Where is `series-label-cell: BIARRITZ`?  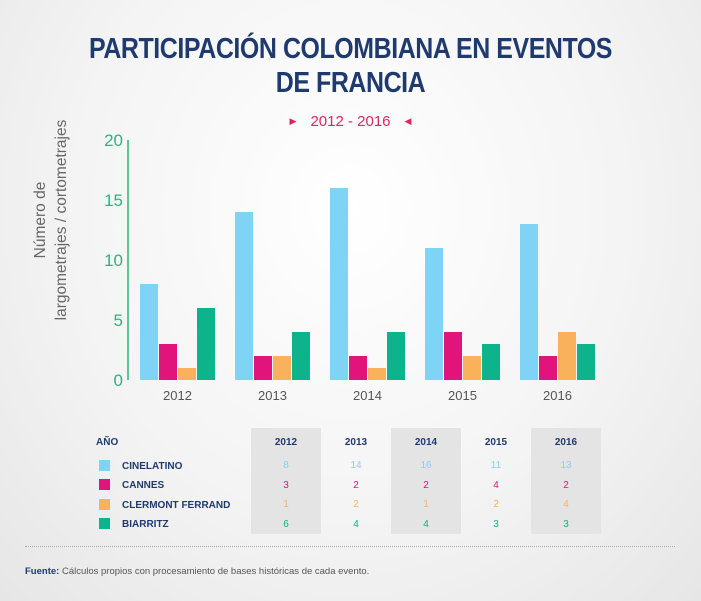
series-label-cell: BIARRITZ is located at coordinates (173, 525).